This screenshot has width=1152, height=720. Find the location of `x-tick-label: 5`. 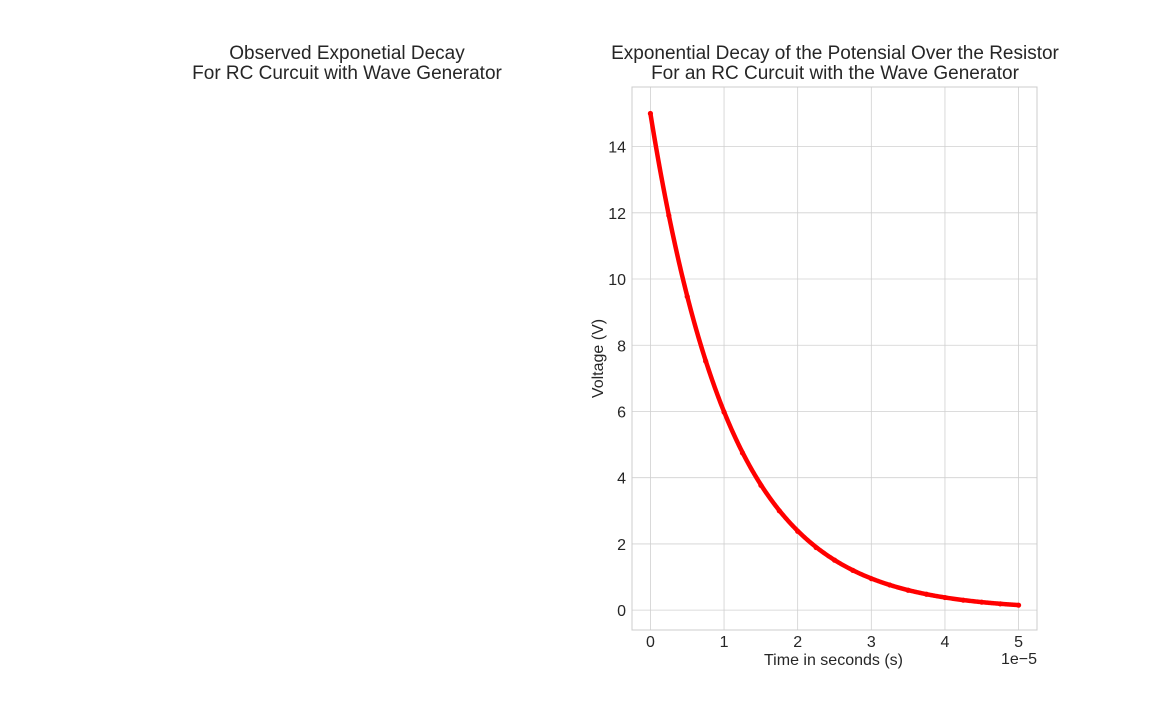

x-tick-label: 5 is located at coordinates (1018, 642).